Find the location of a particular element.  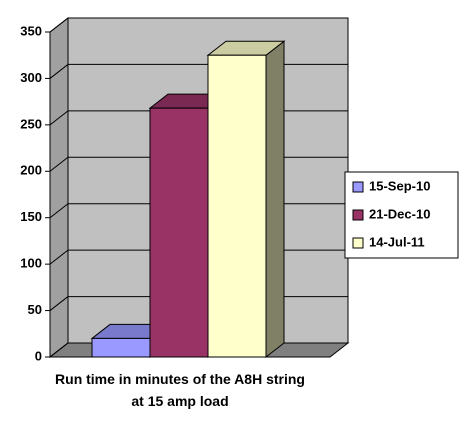

y-tick-label: 300 is located at coordinates (31, 77).